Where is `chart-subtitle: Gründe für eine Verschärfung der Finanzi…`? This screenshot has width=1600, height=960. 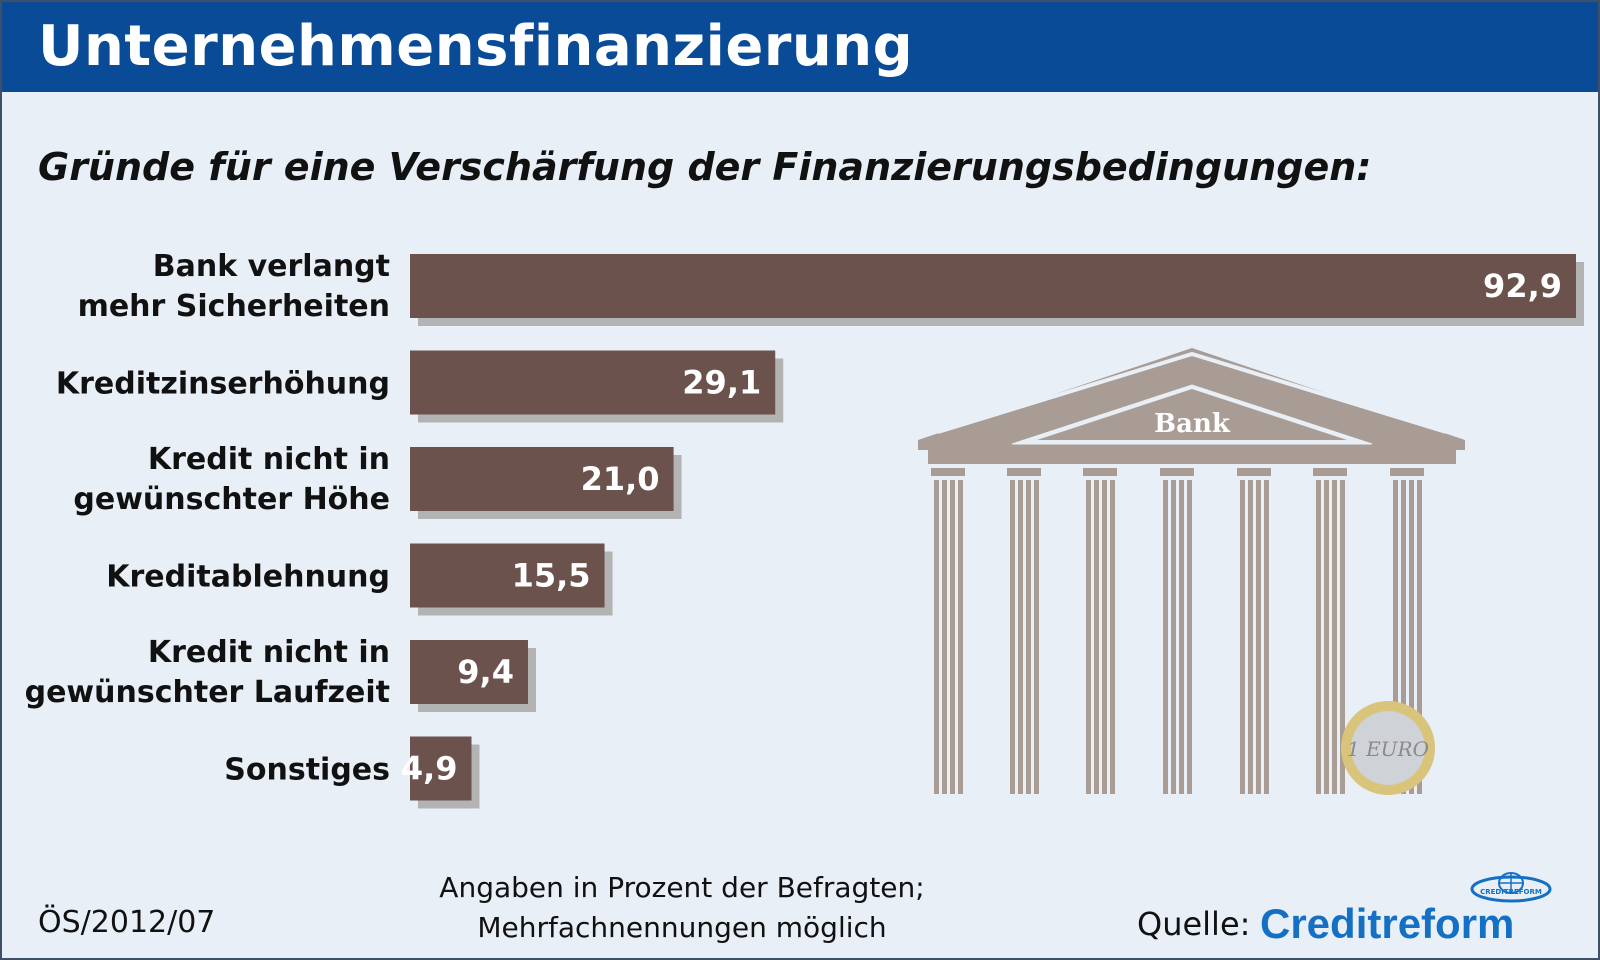 chart-subtitle: Gründe für eine Verschärfung der Finanzi… is located at coordinates (705, 167).